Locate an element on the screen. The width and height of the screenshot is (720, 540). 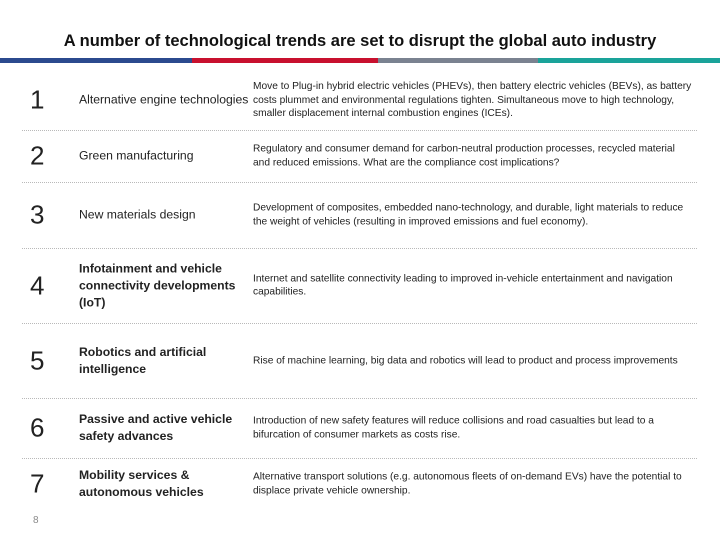
accent-bar-teal is located at coordinates (629, 60).